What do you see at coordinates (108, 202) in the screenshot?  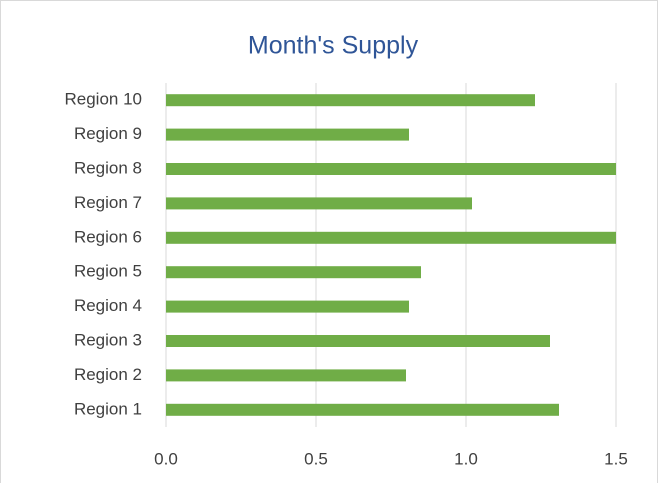 I see `y-tick-label: Region 7` at bounding box center [108, 202].